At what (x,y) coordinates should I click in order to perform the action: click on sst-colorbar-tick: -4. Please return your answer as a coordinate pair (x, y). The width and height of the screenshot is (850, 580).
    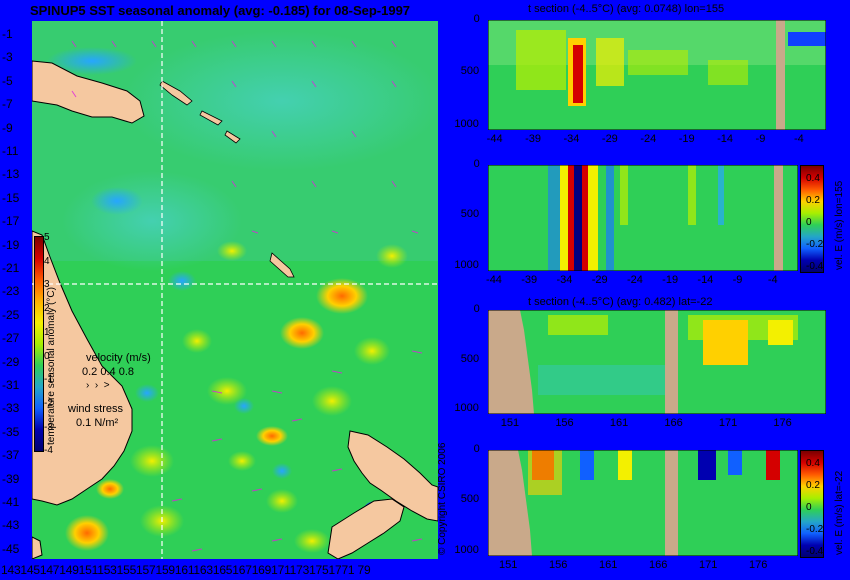
    Looking at the image, I should click on (48, 451).